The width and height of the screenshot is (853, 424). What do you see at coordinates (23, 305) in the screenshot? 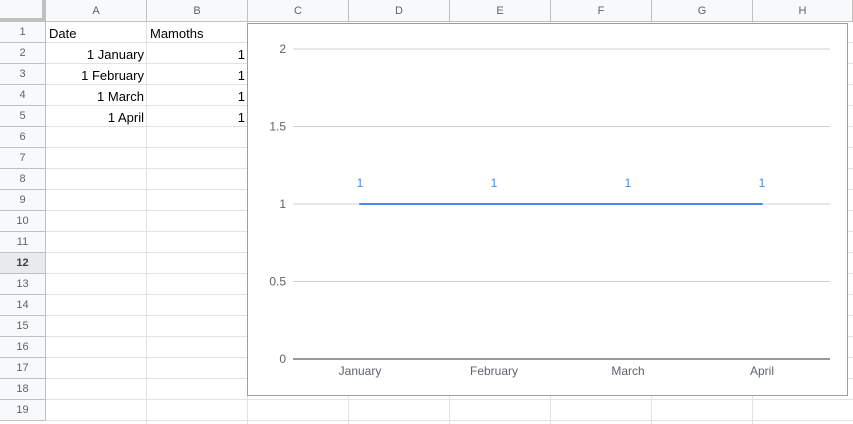
I see `row-header-14: 14` at bounding box center [23, 305].